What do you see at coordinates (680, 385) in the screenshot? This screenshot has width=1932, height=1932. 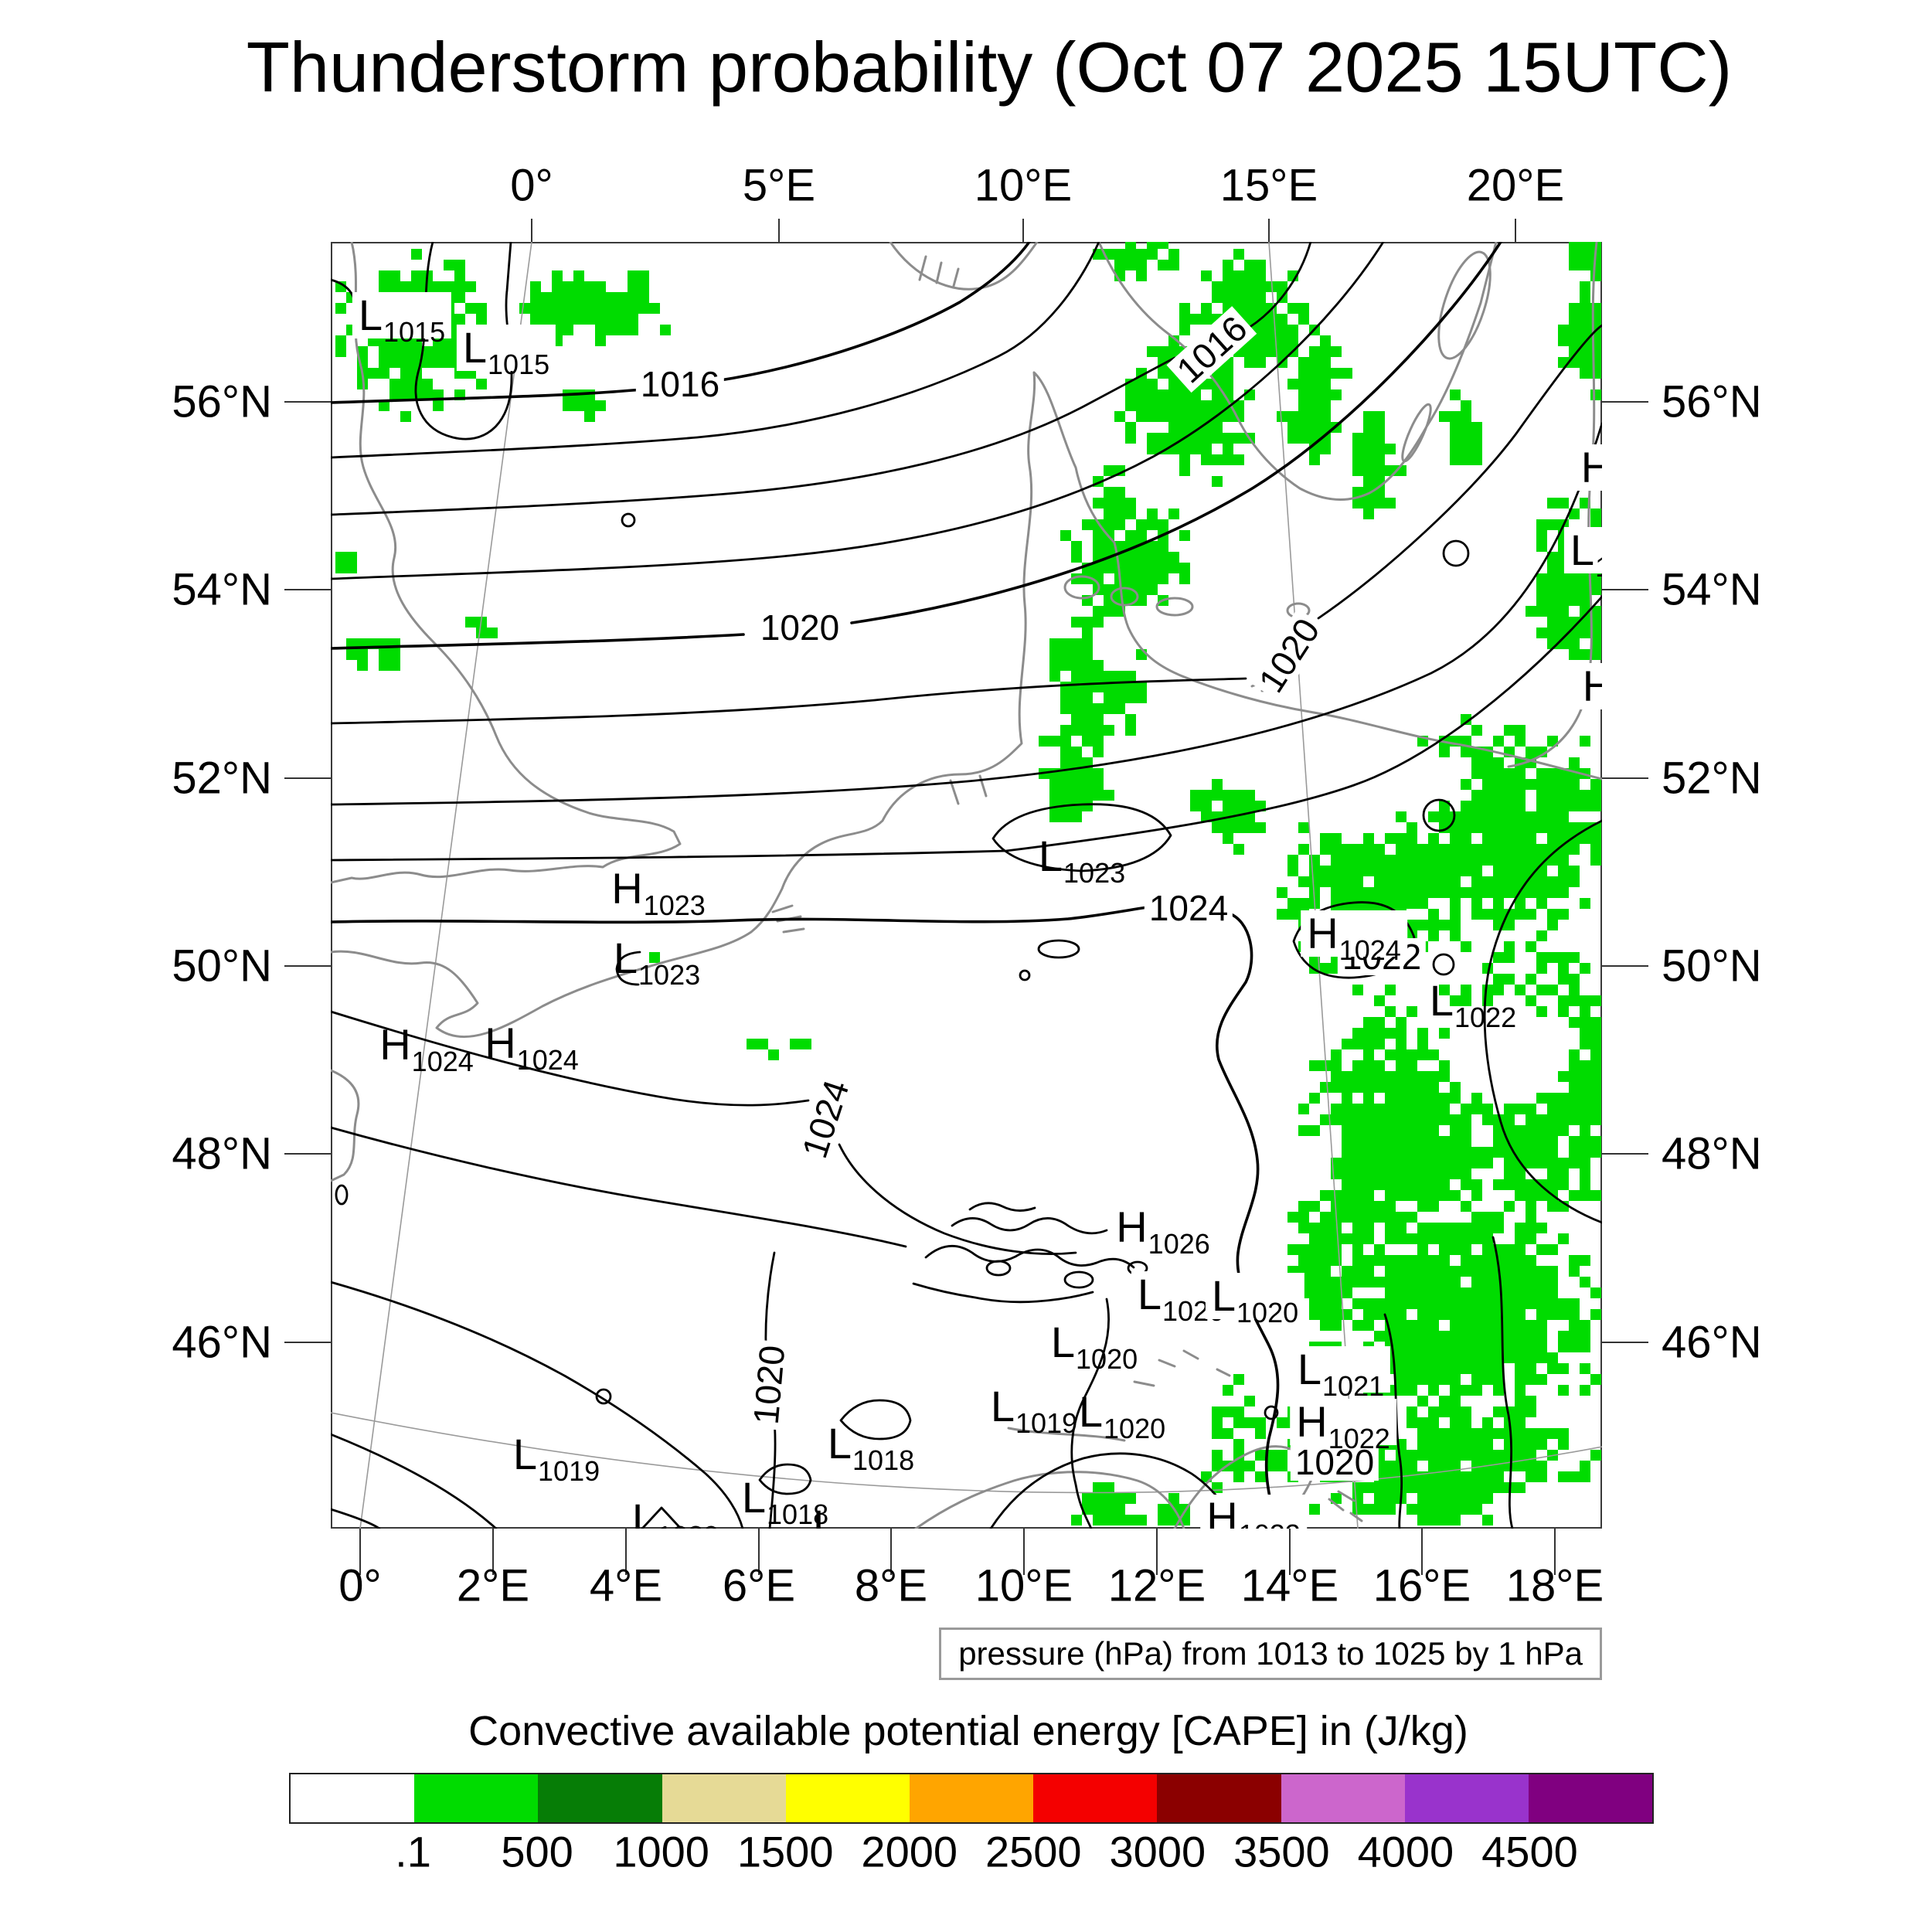 I see `contour-value-label: 1016` at bounding box center [680, 385].